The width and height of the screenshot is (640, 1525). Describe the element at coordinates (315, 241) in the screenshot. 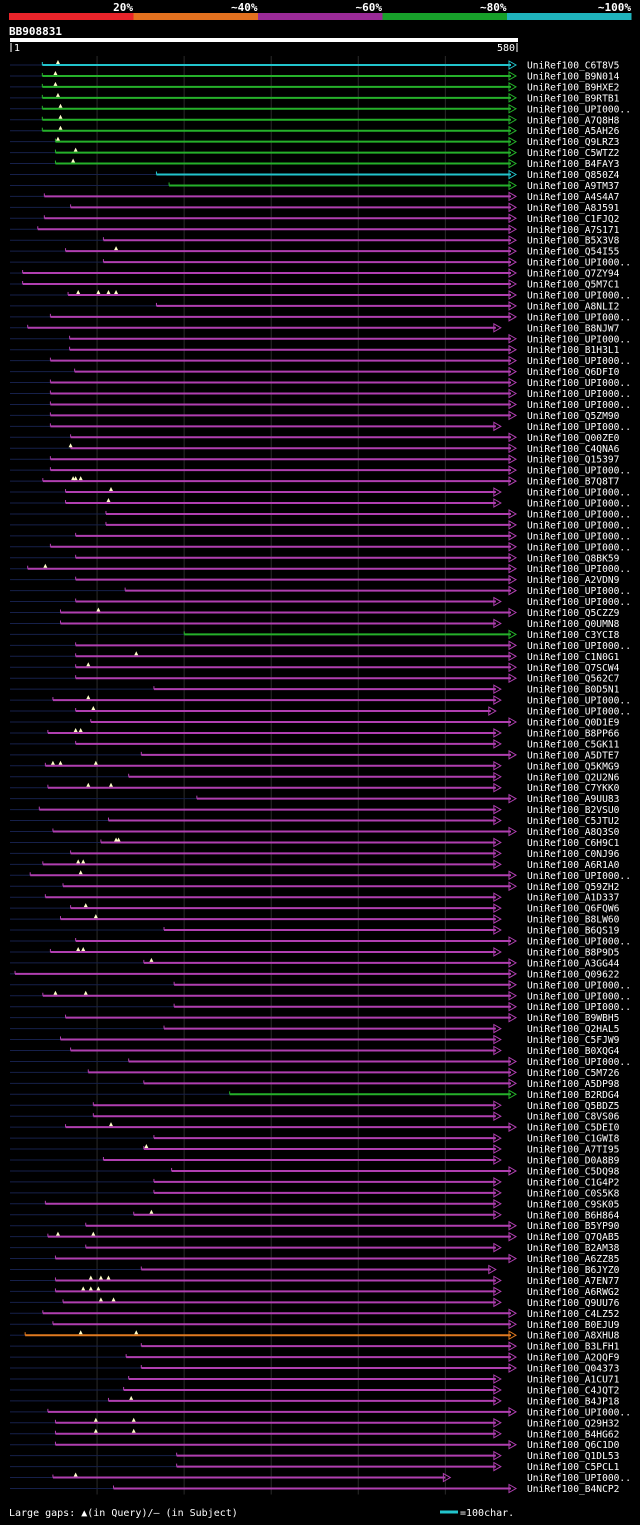

I see `hit-row: UniRef100_B5X3V8` at that location.